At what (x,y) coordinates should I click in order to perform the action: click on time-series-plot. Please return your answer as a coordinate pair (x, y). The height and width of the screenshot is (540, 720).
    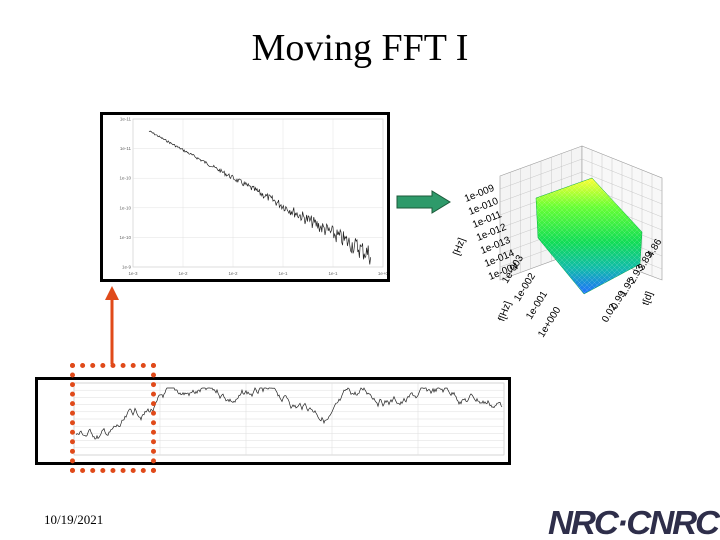
    Looking at the image, I should click on (273, 421).